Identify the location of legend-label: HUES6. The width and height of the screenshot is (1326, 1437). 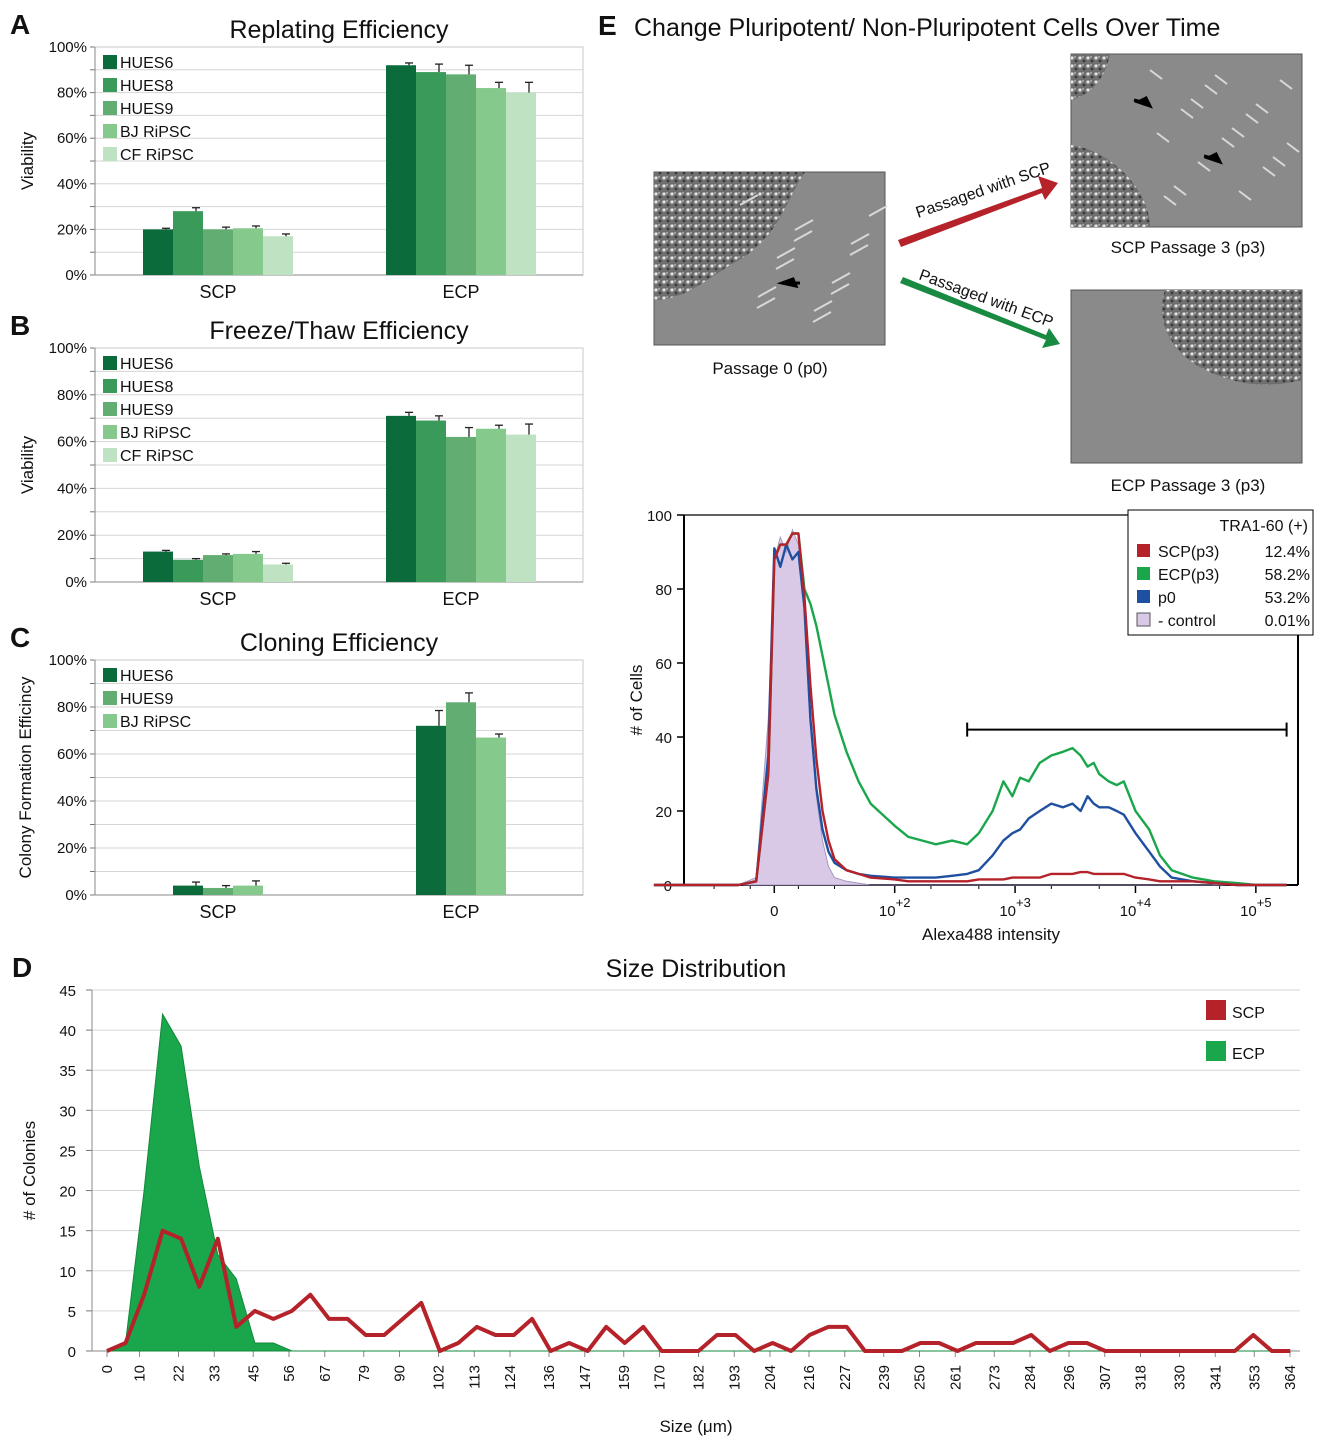
(146, 364).